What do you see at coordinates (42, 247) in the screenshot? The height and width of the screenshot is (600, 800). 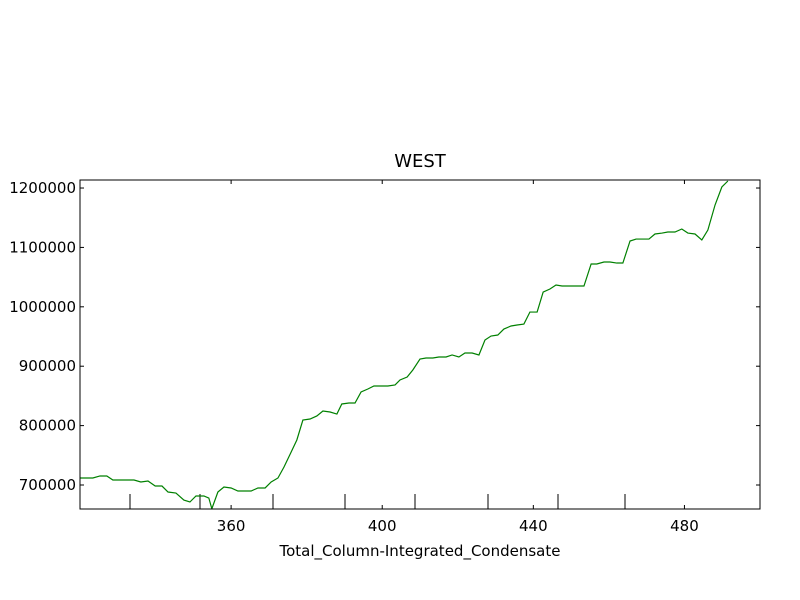 I see `y-tick-label: 1100000` at bounding box center [42, 247].